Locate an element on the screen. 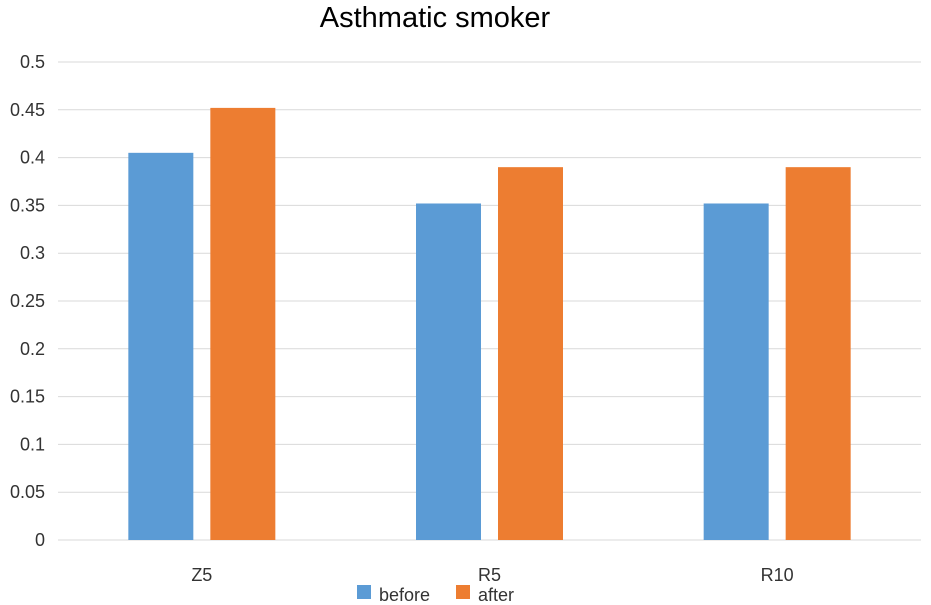 This screenshot has height=605, width=931. x-axis-categories: Z5 R5 R10 is located at coordinates (492, 575).